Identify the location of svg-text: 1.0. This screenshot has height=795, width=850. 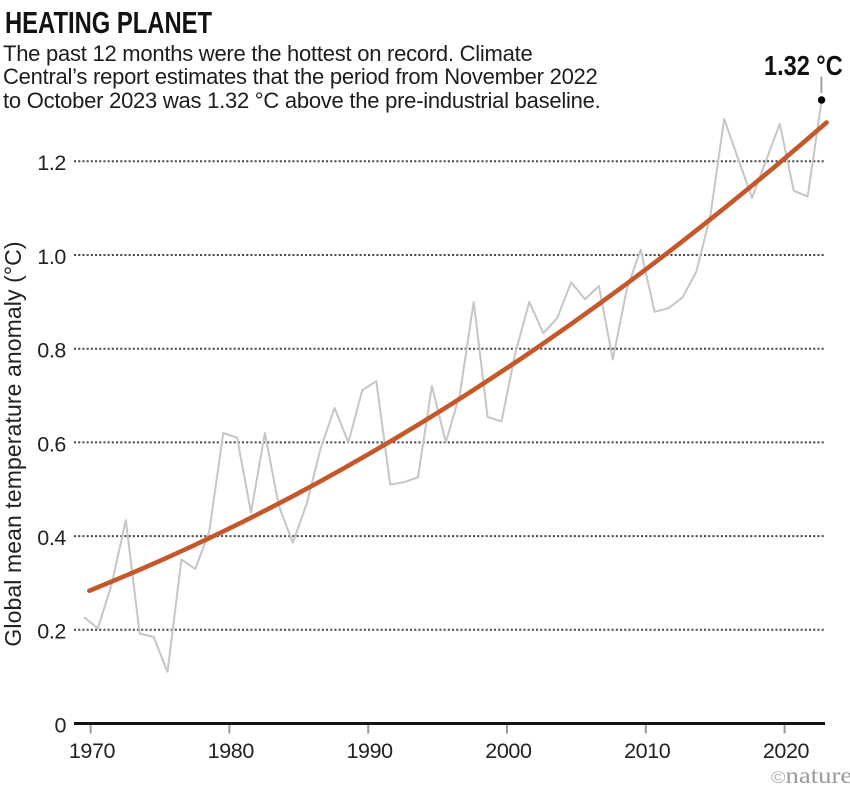
(51, 257).